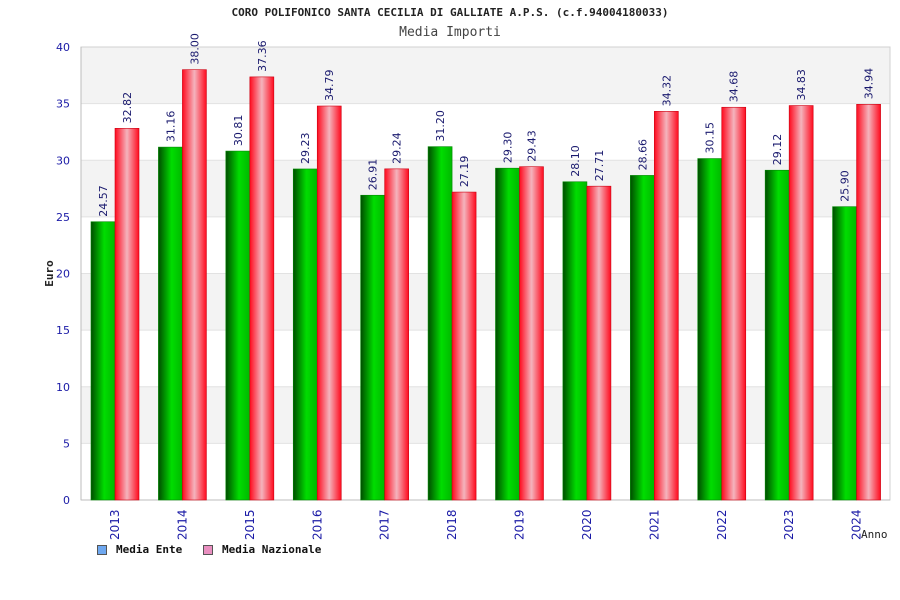 This screenshot has width=900, height=600. Describe the element at coordinates (520, 524) in the screenshot. I see `x-tick-label: 2019` at that location.